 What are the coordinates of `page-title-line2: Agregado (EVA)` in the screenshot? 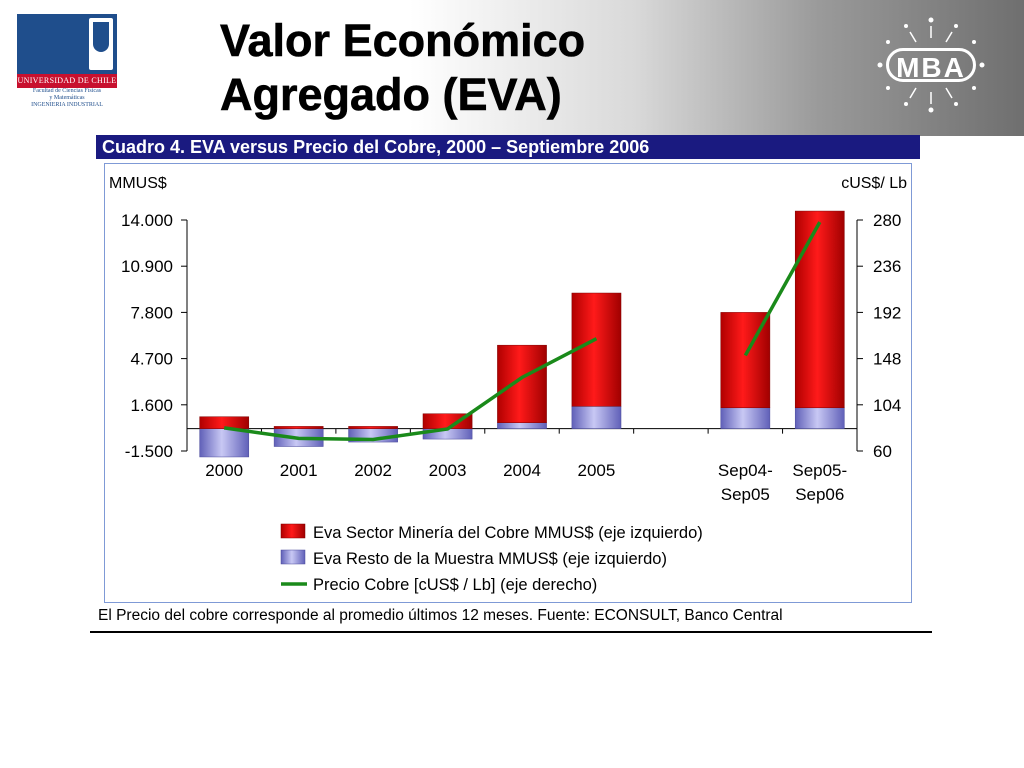 It's located at (391, 95).